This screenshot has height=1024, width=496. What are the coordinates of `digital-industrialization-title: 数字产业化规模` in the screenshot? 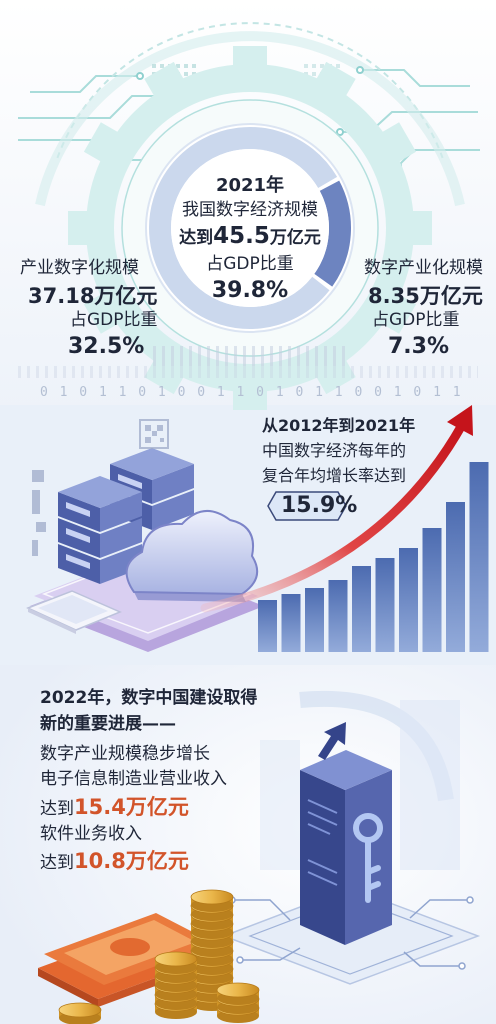 It's located at (423, 268).